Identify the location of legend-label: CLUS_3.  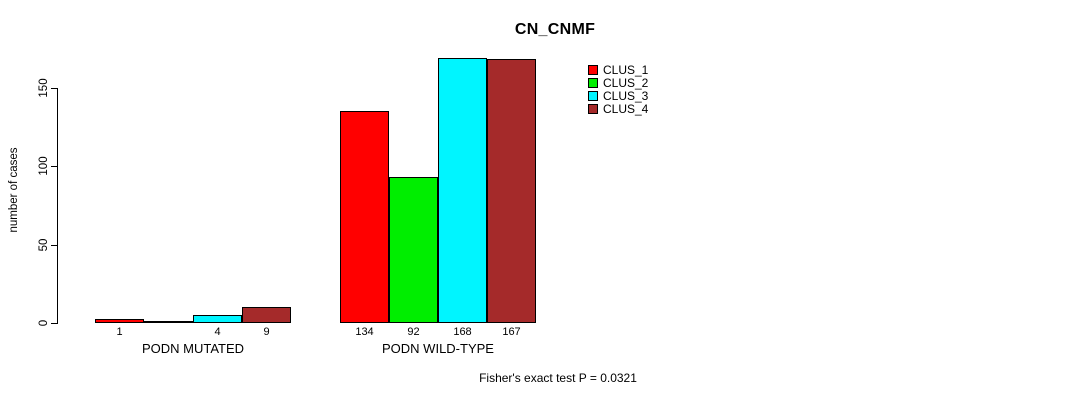
(626, 96).